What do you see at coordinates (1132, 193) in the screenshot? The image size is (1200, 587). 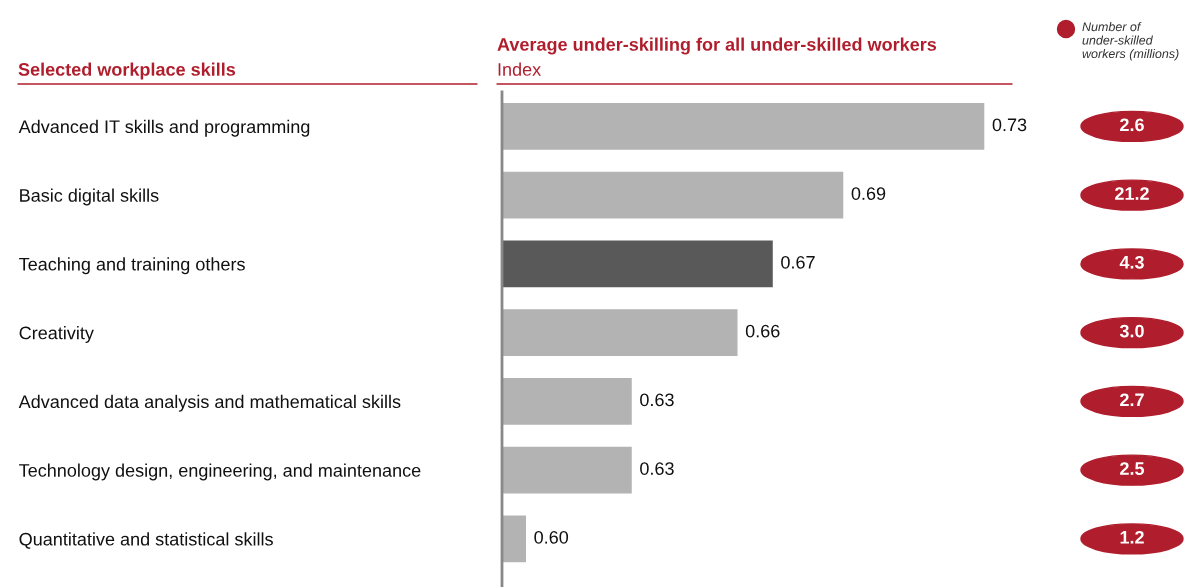 I see `text: 21.2` at bounding box center [1132, 193].